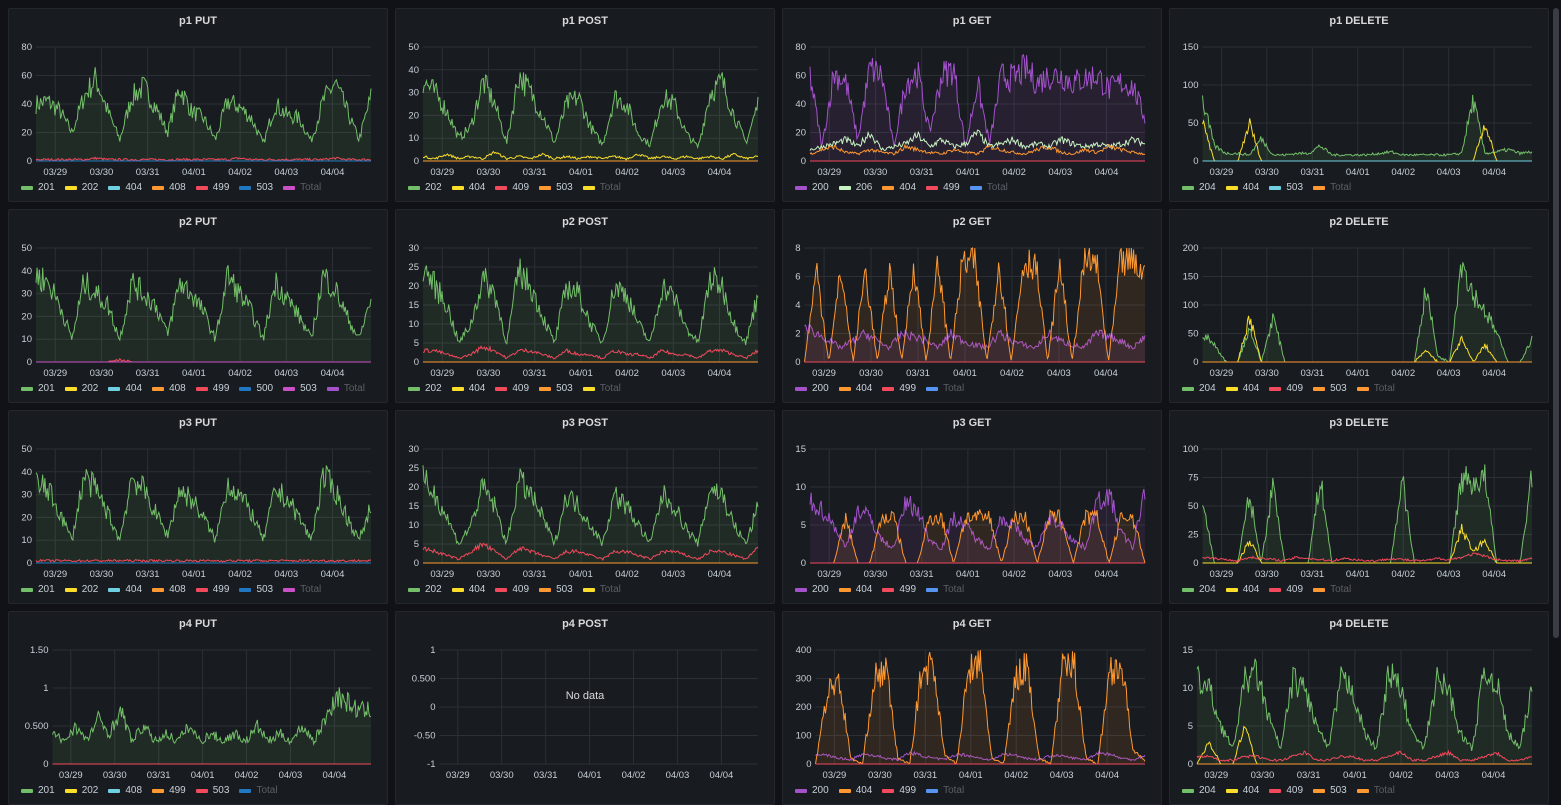 The height and width of the screenshot is (805, 1561). Describe the element at coordinates (1359, 21) in the screenshot. I see `panel-title: p1 DELETE` at that location.